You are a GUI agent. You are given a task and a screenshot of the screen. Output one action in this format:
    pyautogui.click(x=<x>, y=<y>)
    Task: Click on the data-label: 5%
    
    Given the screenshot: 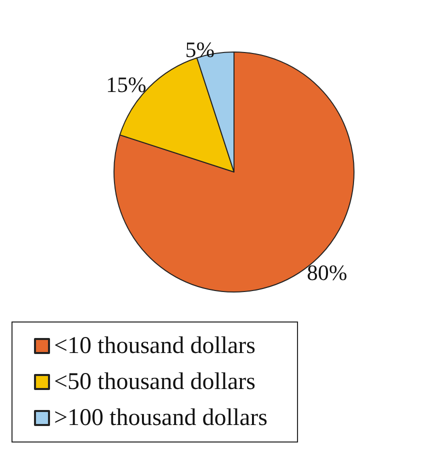 What is the action you would take?
    pyautogui.click(x=200, y=49)
    